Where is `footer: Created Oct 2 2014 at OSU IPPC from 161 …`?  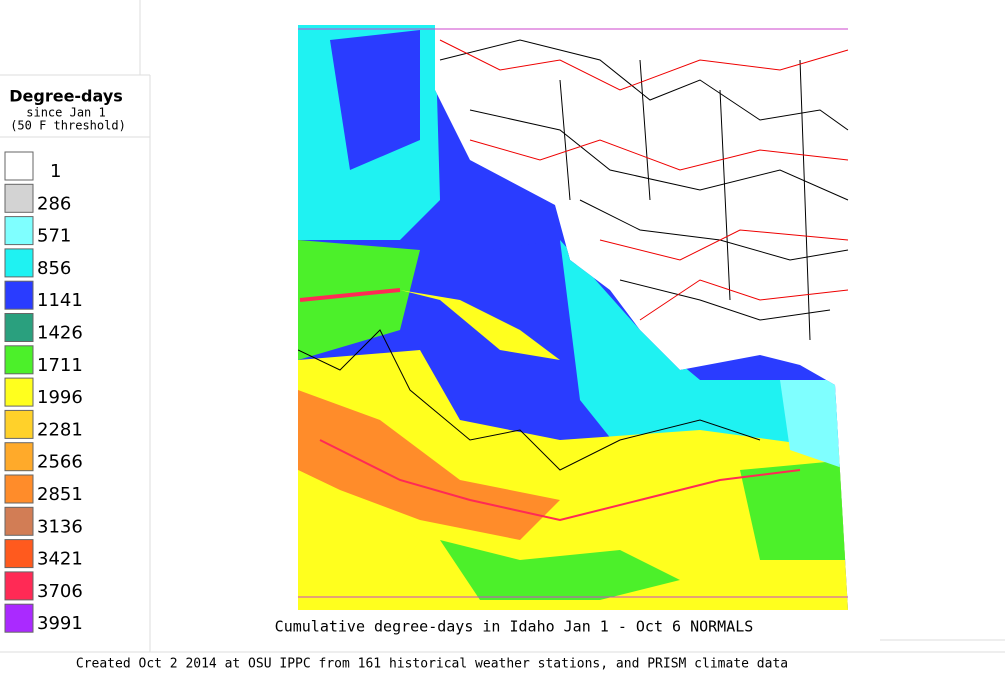
footer: Created Oct 2 2014 at OSU IPPC from 161 … is located at coordinates (432, 664).